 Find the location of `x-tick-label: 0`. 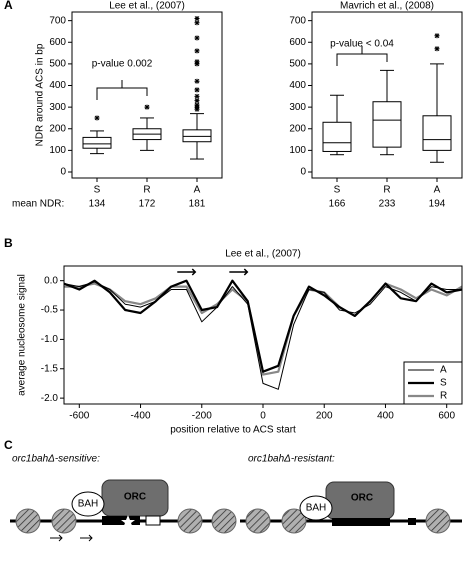

x-tick-label: 0 is located at coordinates (263, 416).